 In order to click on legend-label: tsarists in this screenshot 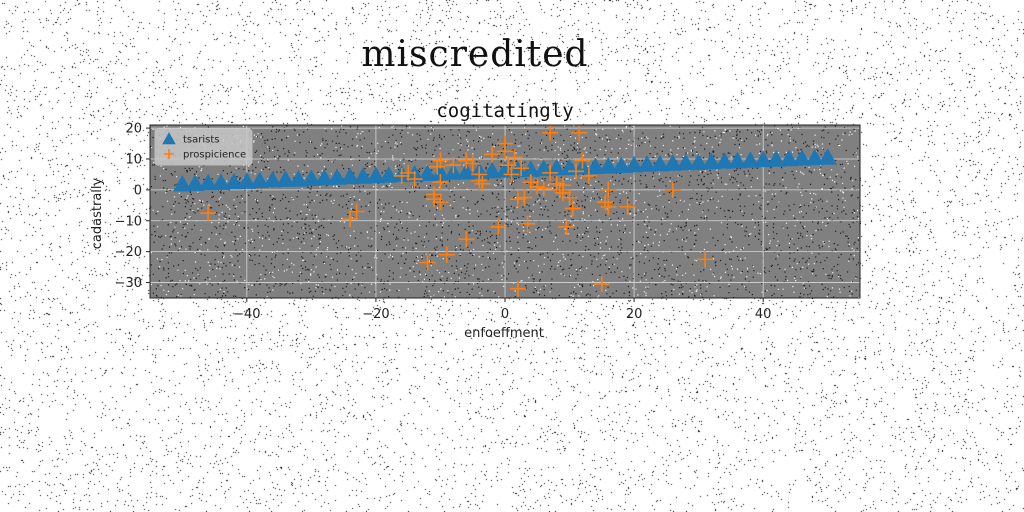, I will do `click(201, 140)`.